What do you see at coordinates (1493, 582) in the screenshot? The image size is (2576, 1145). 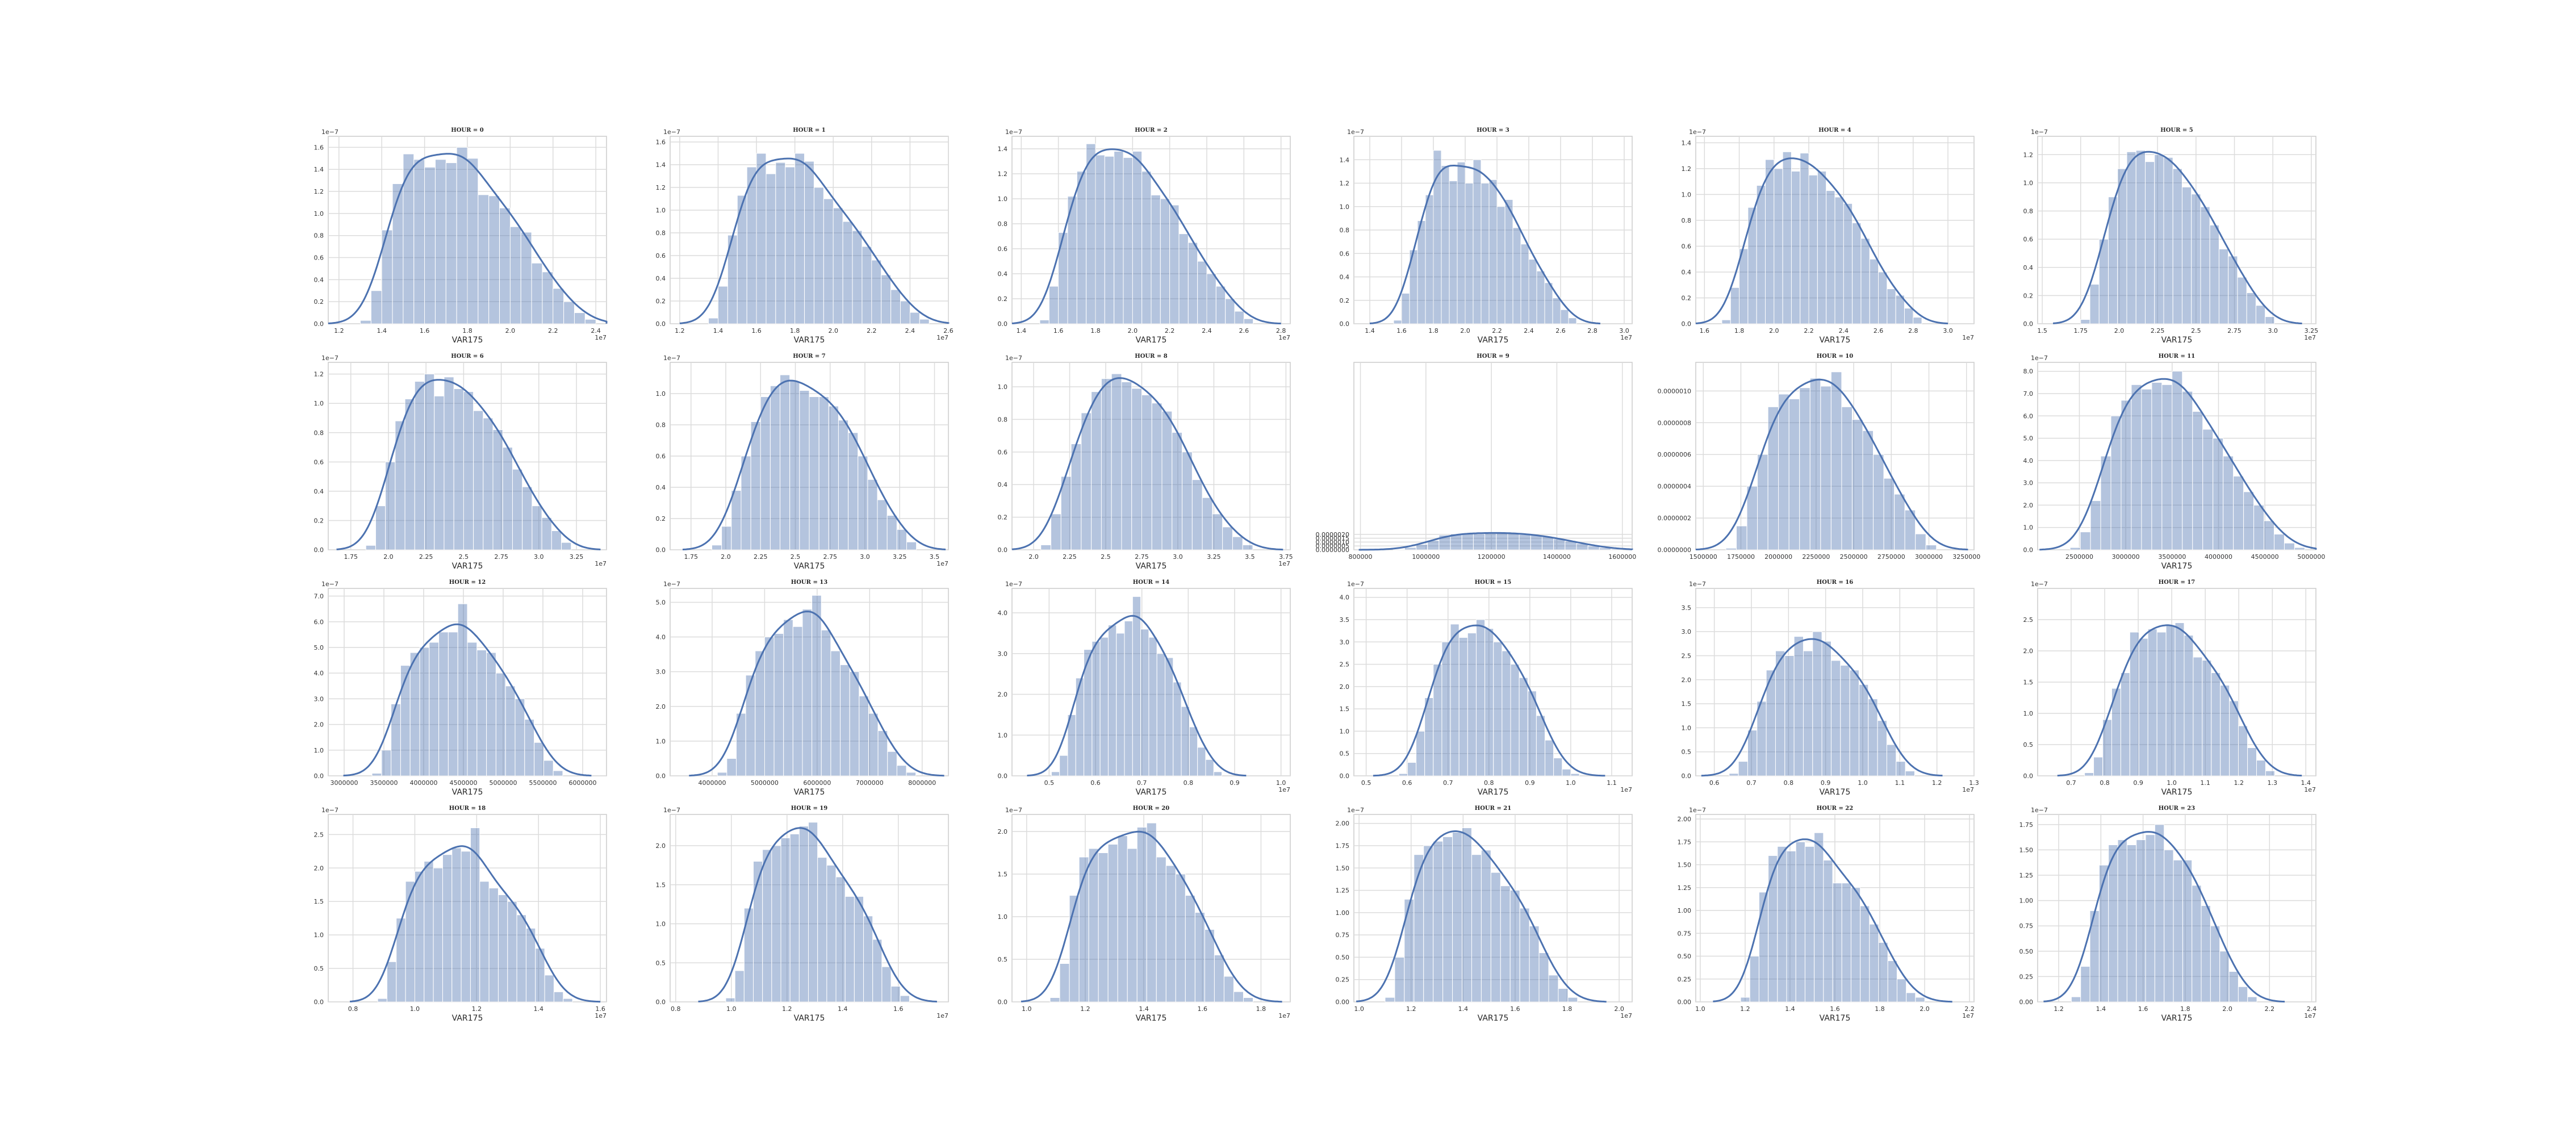 I see `subplot-title: HOUR = 15` at bounding box center [1493, 582].